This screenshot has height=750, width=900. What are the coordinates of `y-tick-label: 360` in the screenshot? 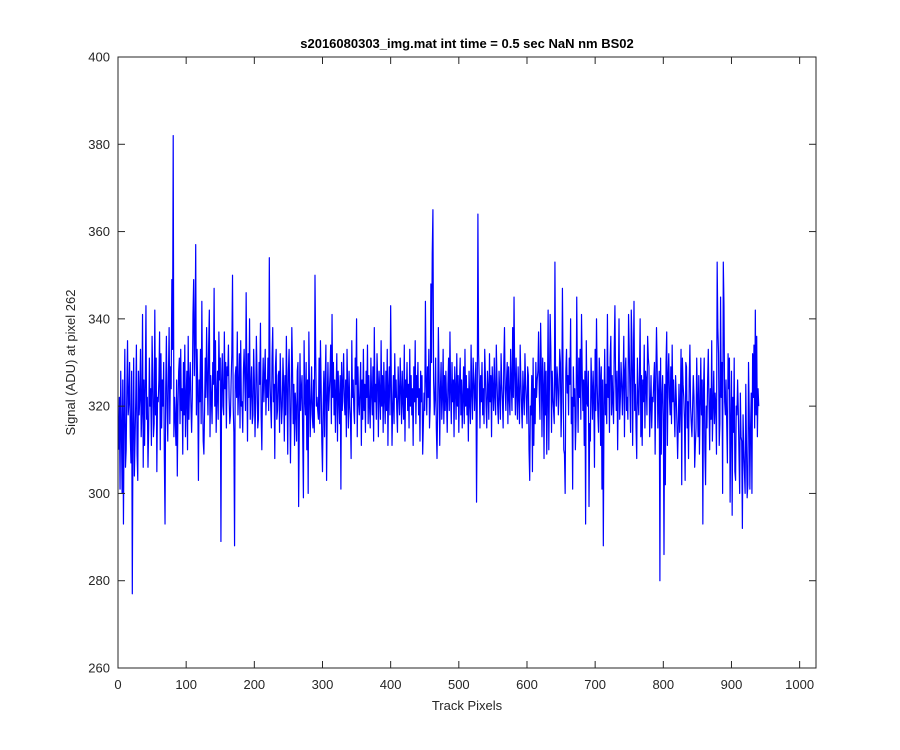 It's located at (99, 231).